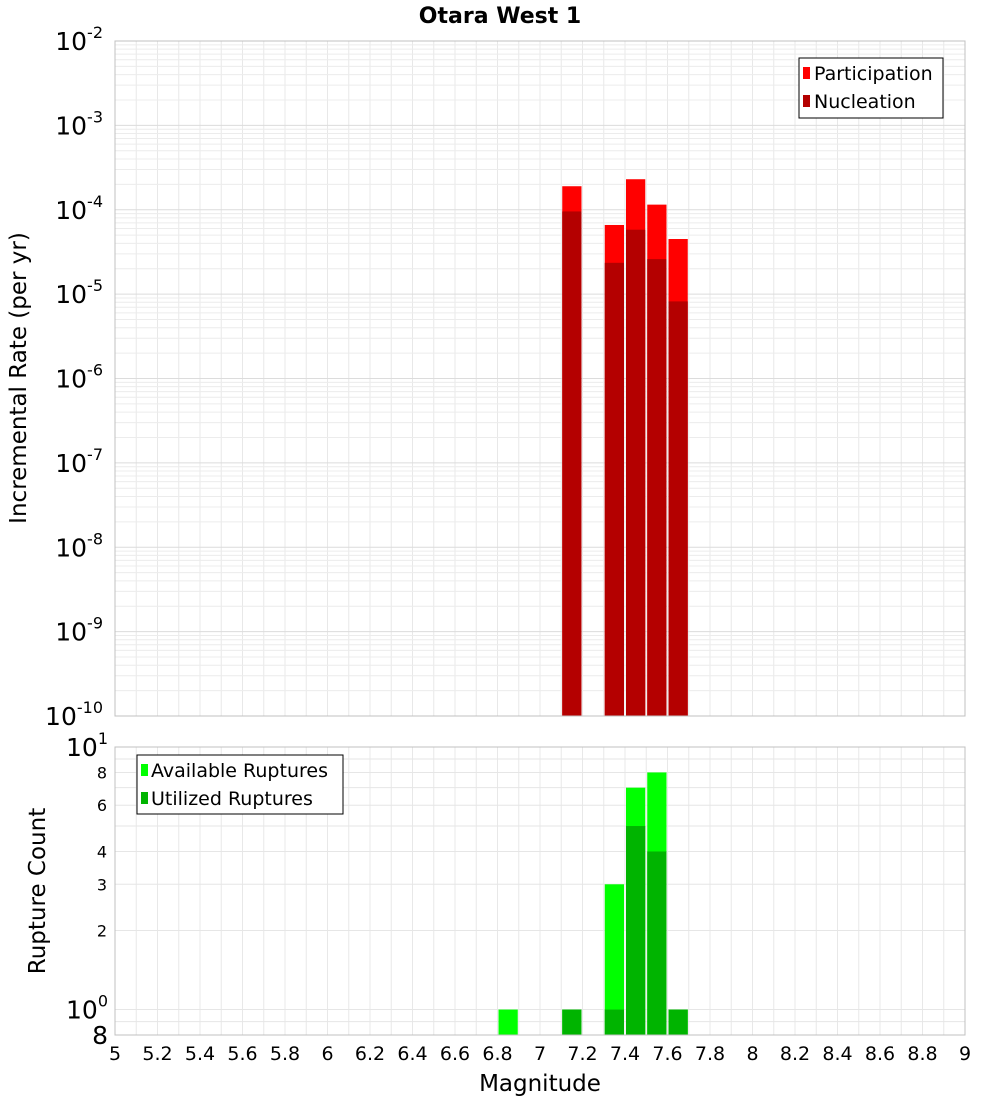 The height and width of the screenshot is (1100, 1000). Describe the element at coordinates (497, 1054) in the screenshot. I see `x-tick-label: 6.8` at that location.